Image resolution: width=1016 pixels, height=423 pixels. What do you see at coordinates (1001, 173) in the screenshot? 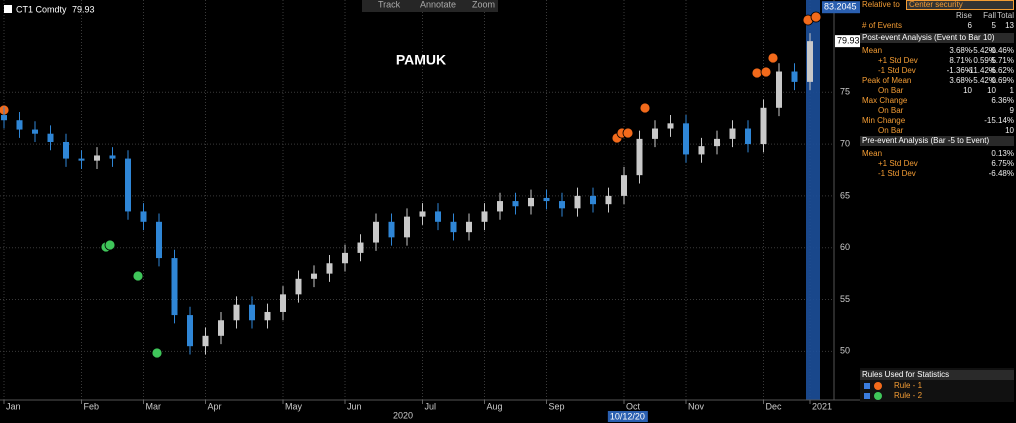
I see `row-value: -6.48%` at bounding box center [1001, 173].